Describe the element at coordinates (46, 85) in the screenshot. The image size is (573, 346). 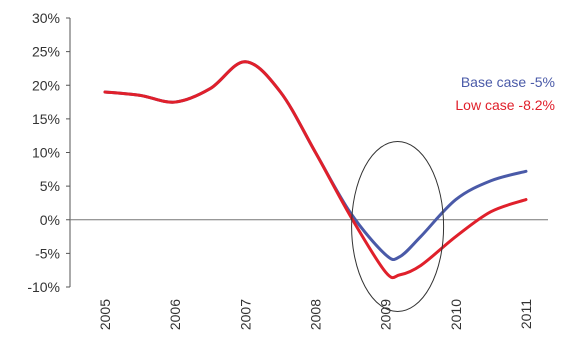
I see `y-tick-label: 20%` at that location.